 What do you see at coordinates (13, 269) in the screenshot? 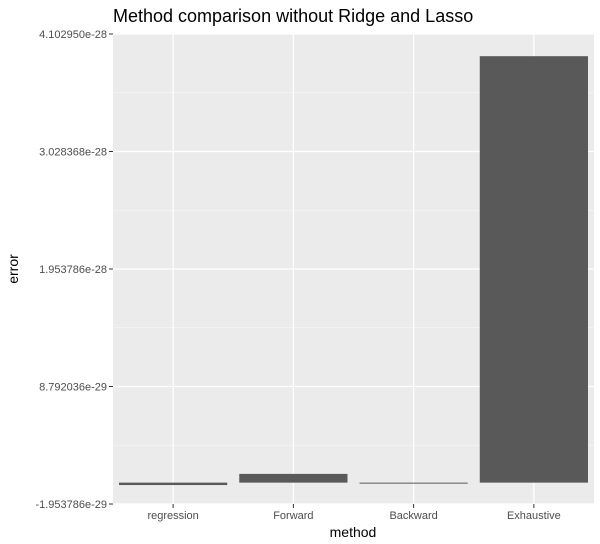
I see `y-axis-title: error` at bounding box center [13, 269].